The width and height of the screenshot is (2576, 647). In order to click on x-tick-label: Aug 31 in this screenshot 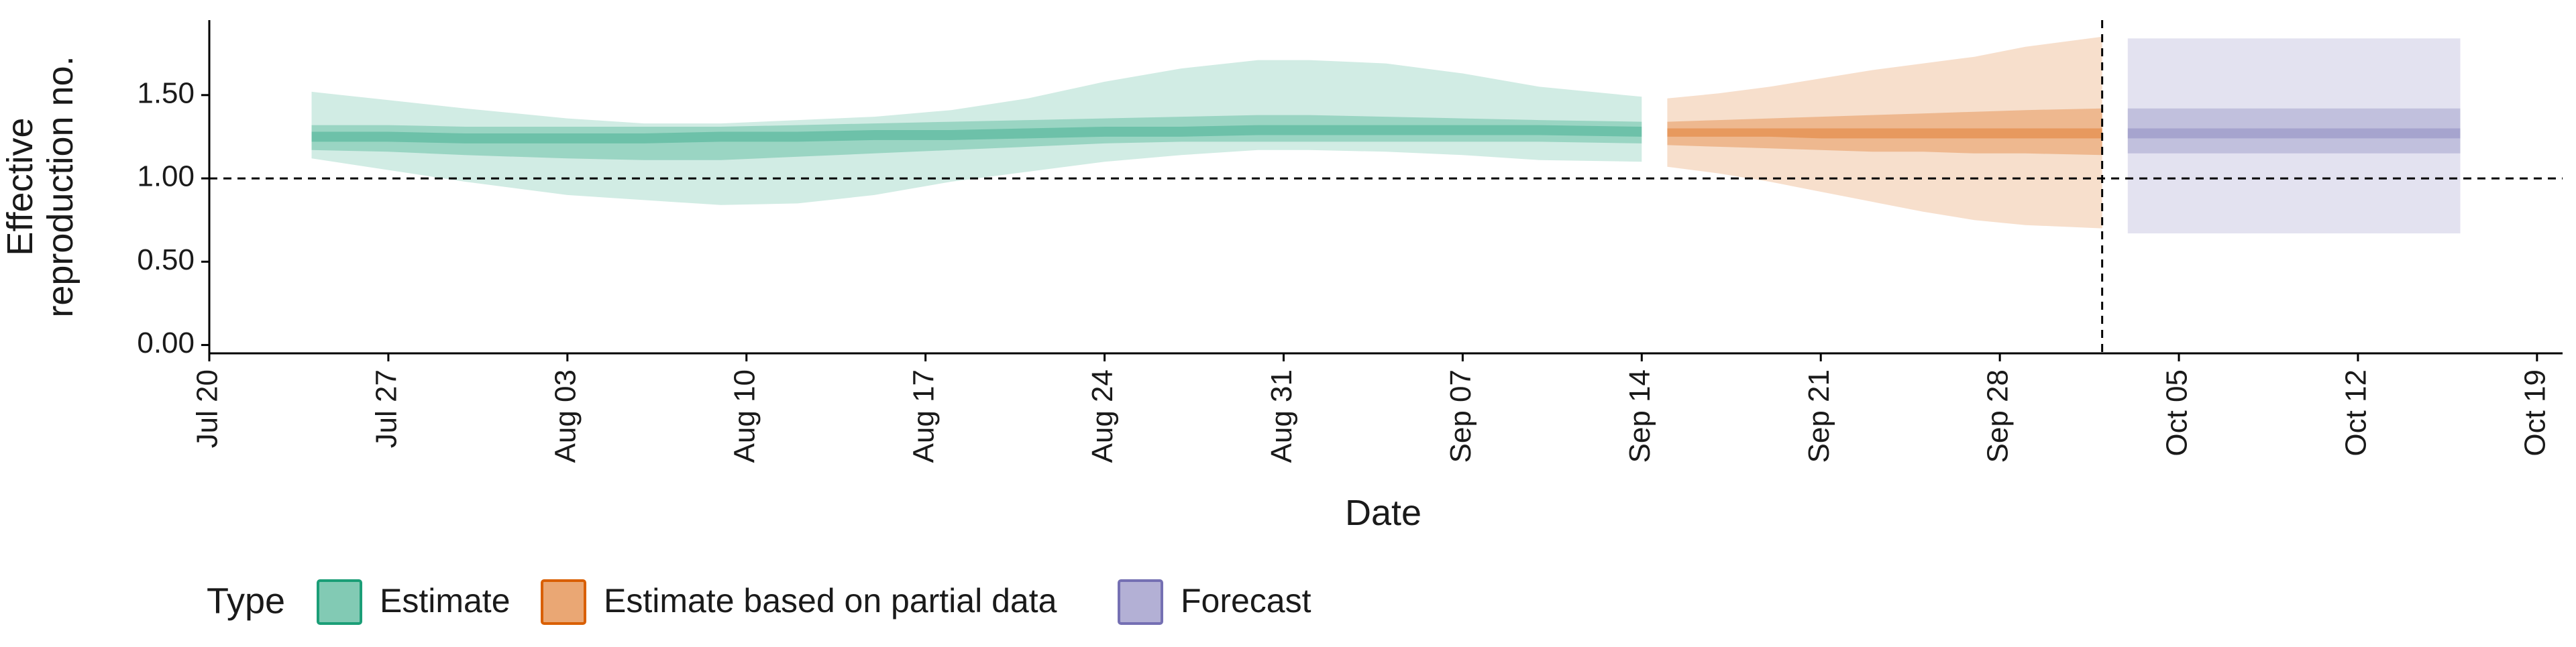, I will do `click(1281, 416)`.